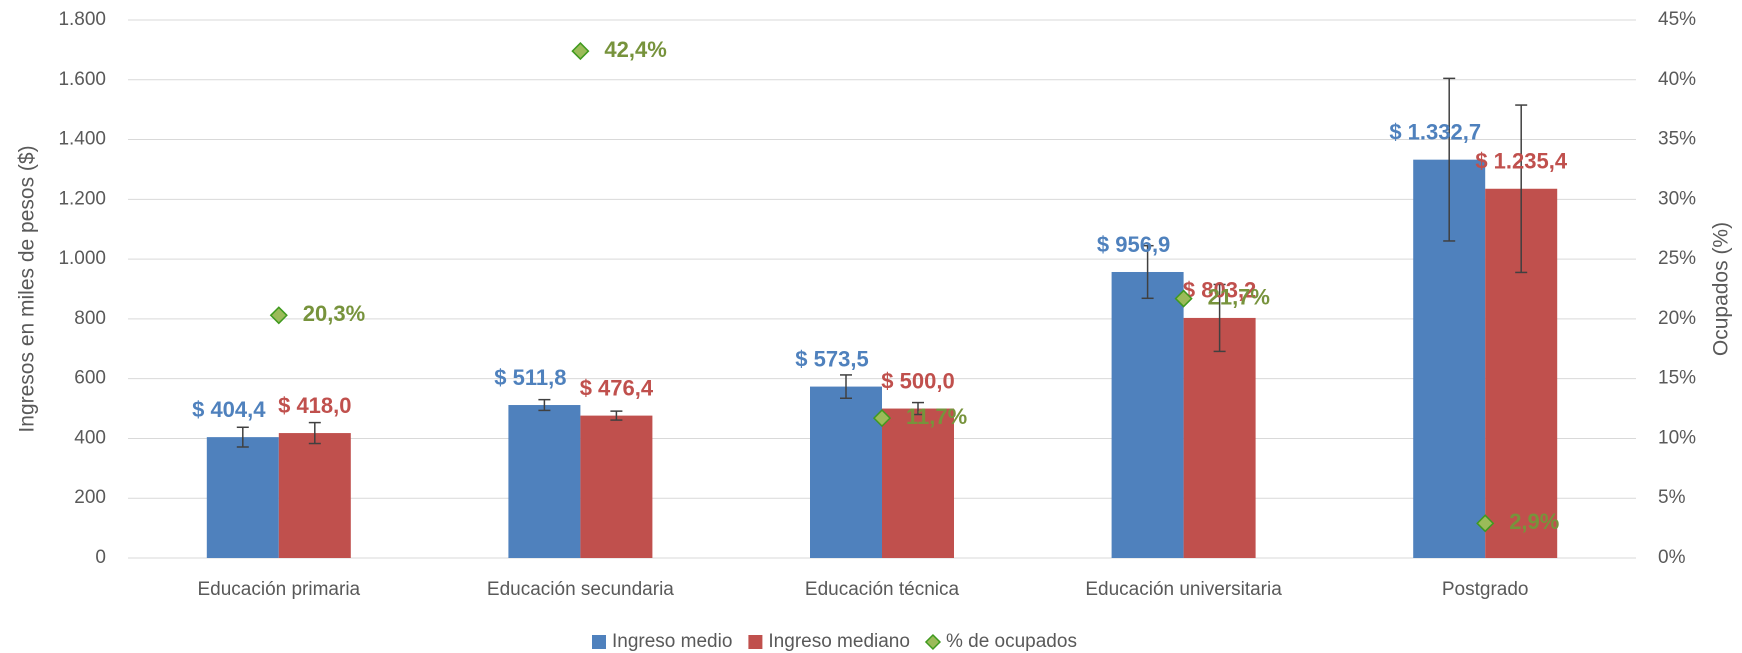 The image size is (1742, 653). Describe the element at coordinates (1677, 318) in the screenshot. I see `y2-tick-label: 20%` at that location.